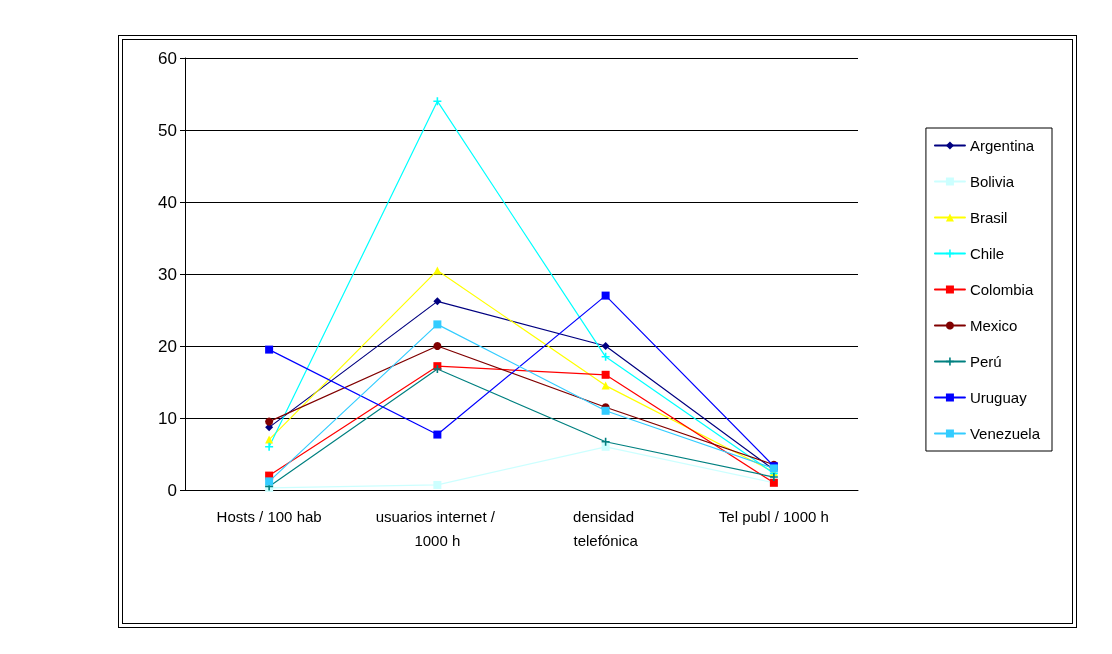 Image resolution: width=1112 pixels, height=654 pixels. Describe the element at coordinates (606, 528) in the screenshot. I see `x-tick-label: densidad telefónica` at that location.